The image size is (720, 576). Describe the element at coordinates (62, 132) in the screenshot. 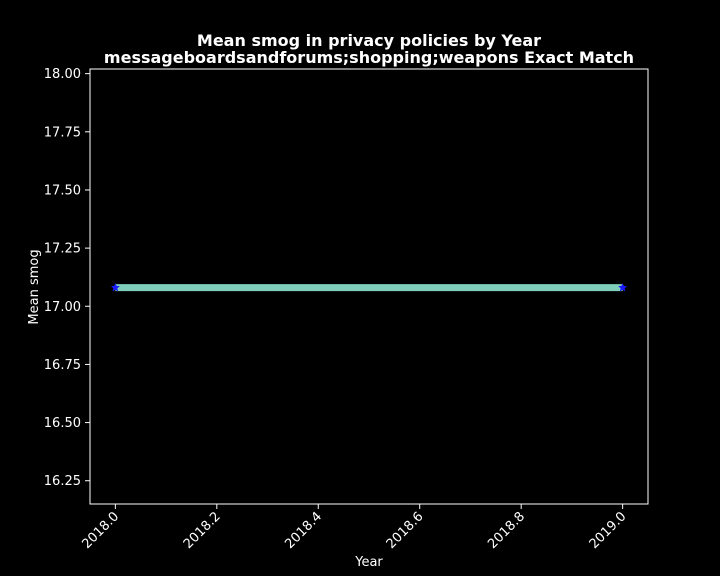

I see `y-tick-label: 17.75` at that location.